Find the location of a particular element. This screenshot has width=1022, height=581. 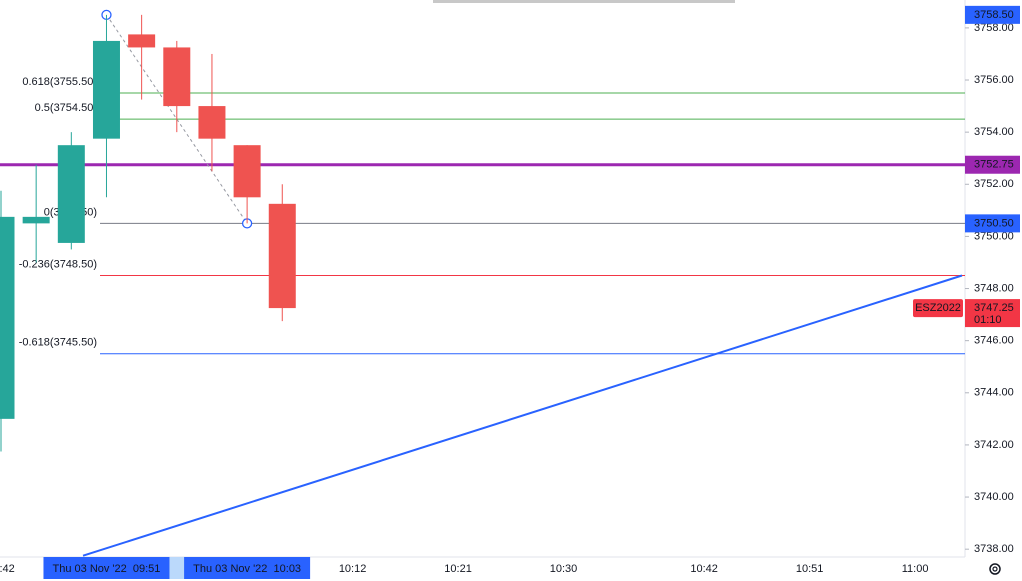

y-tick-label: 3758.00 is located at coordinates (994, 28).